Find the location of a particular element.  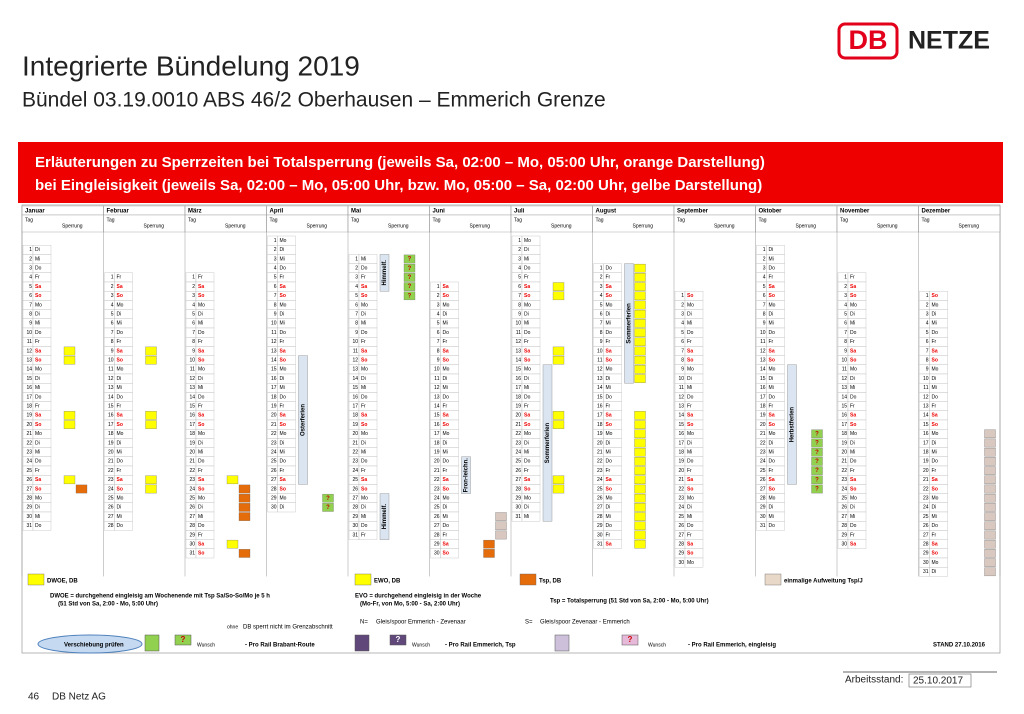

legend-label: Tsp, DB is located at coordinates (550, 582).